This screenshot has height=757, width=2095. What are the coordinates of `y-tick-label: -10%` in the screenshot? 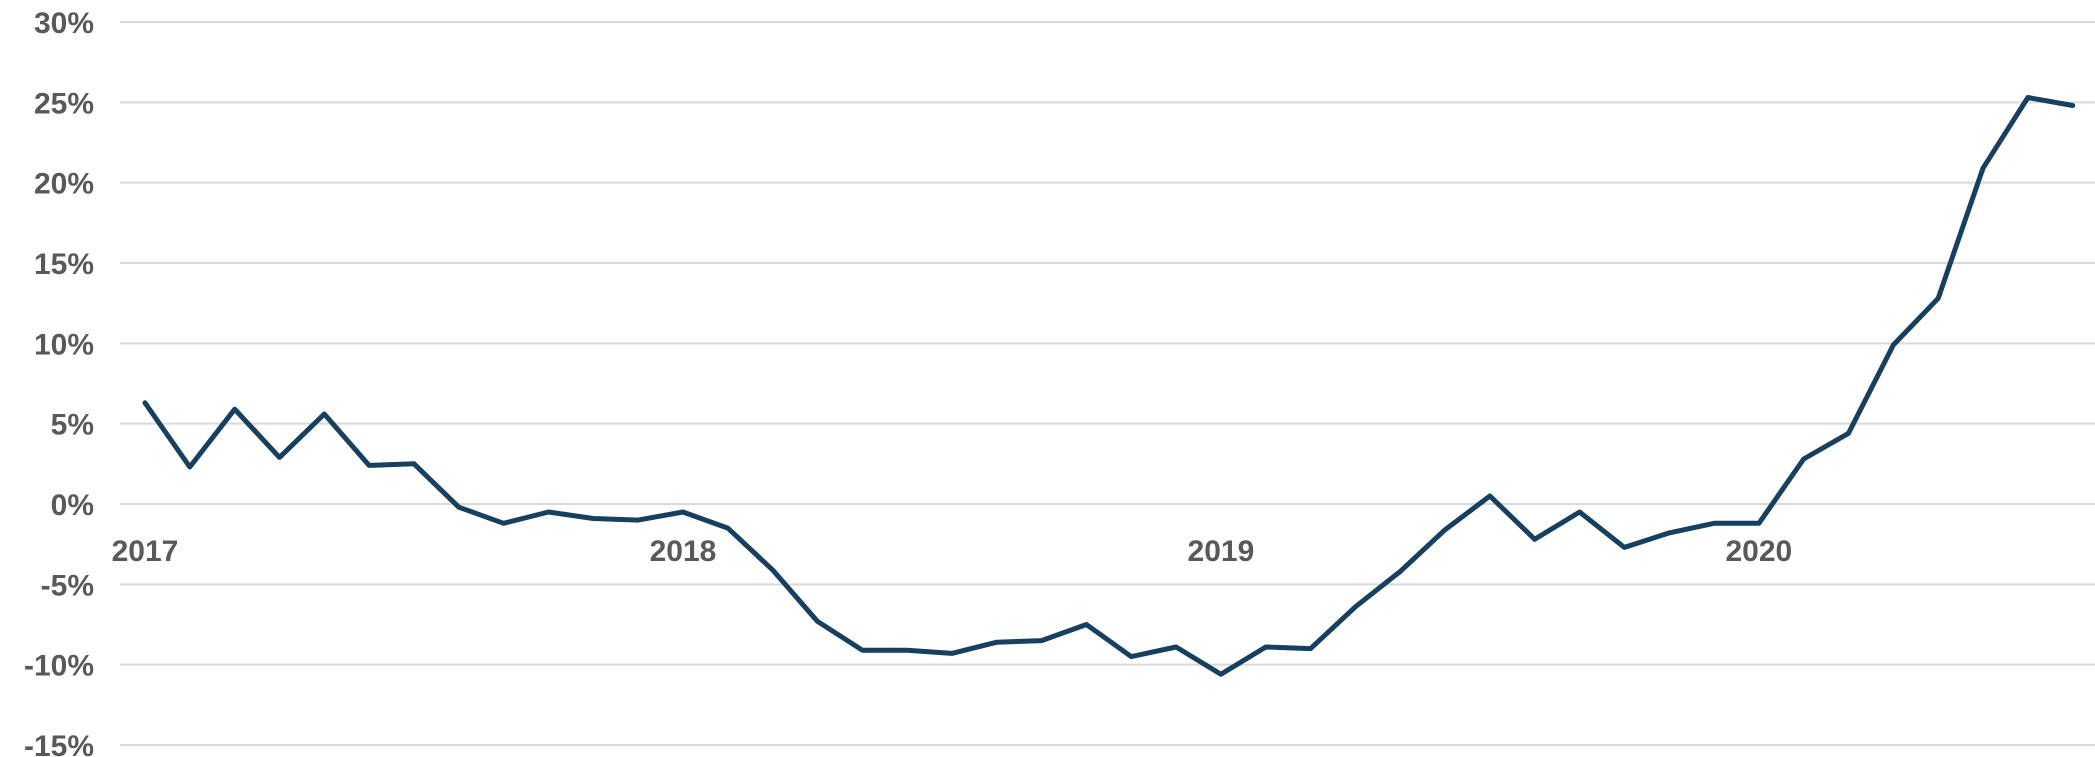 It's located at (59, 666).